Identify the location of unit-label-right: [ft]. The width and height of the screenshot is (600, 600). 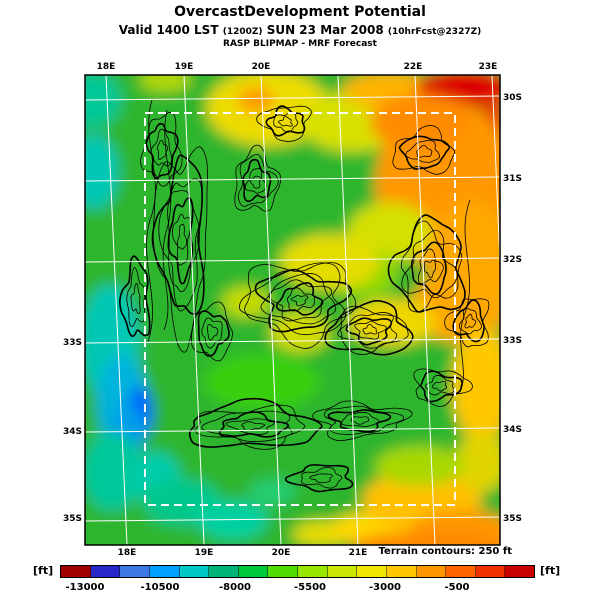
(550, 570).